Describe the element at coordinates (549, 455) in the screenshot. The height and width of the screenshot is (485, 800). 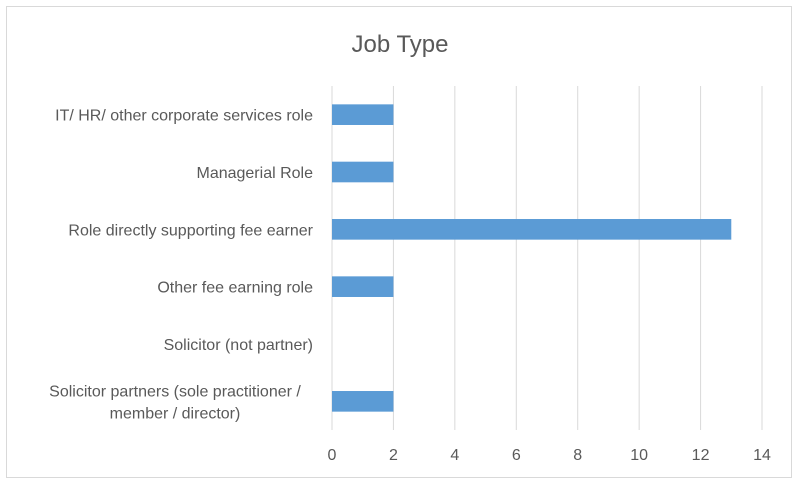
I see `x-tick-labels: 0 2 4 6 8 10 12 14` at that location.